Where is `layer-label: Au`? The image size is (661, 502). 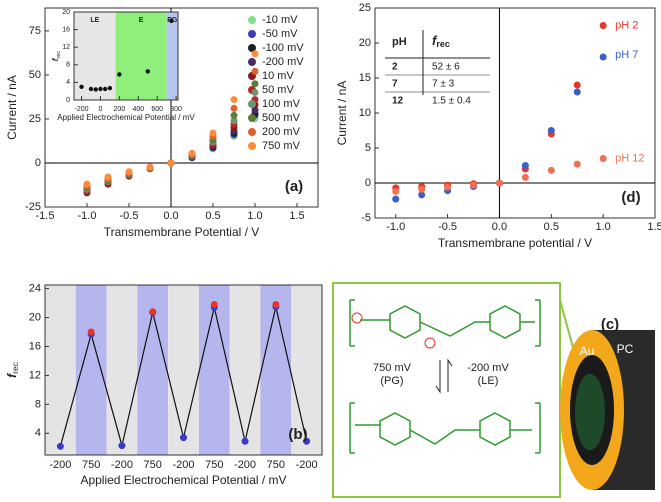 layer-label: Au is located at coordinates (587, 351).